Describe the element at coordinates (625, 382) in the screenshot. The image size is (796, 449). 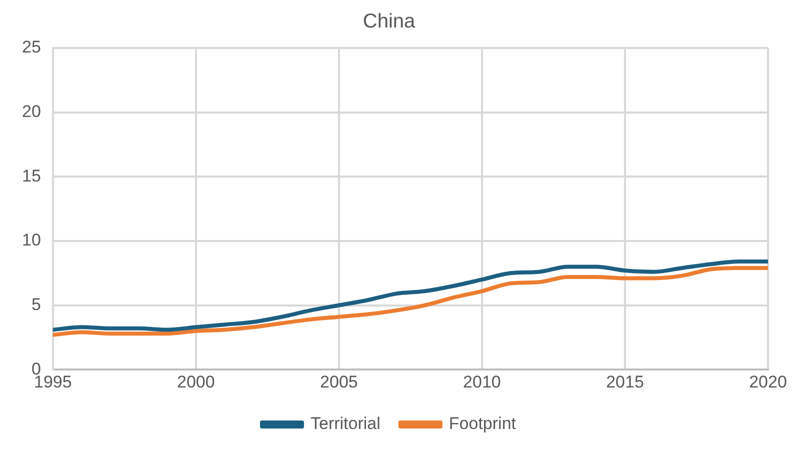
I see `x-tick-label: 2015` at that location.